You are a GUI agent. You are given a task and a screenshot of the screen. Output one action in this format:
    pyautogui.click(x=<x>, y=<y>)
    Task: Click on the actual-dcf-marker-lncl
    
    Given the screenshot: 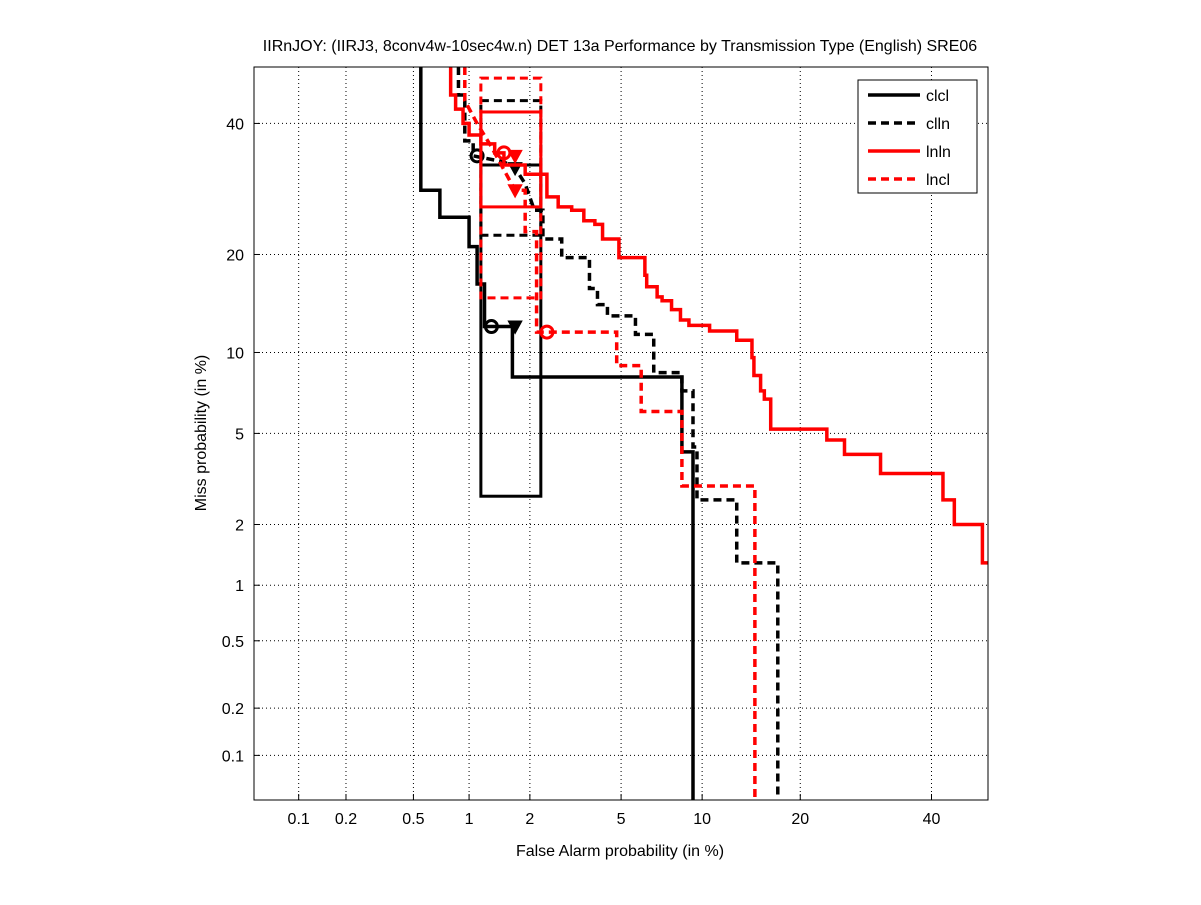 What is the action you would take?
    pyautogui.click(x=547, y=332)
    